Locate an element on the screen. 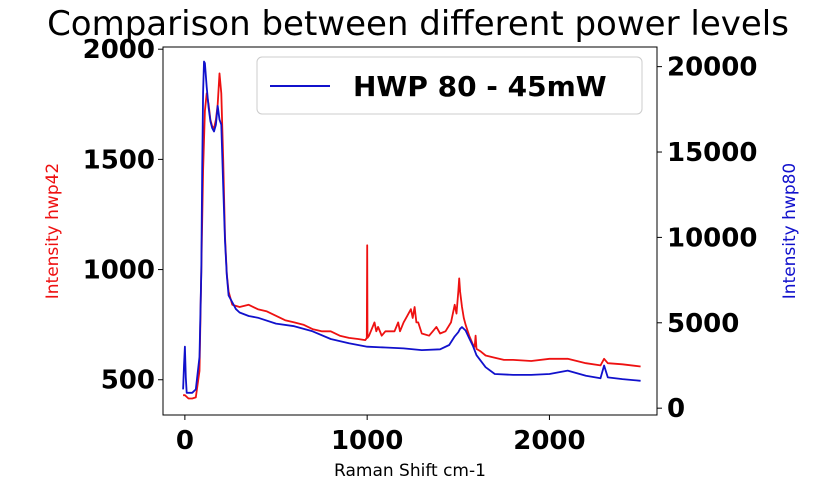 This screenshot has width=820, height=489. right-y-tick-label: 10000 is located at coordinates (712, 238).